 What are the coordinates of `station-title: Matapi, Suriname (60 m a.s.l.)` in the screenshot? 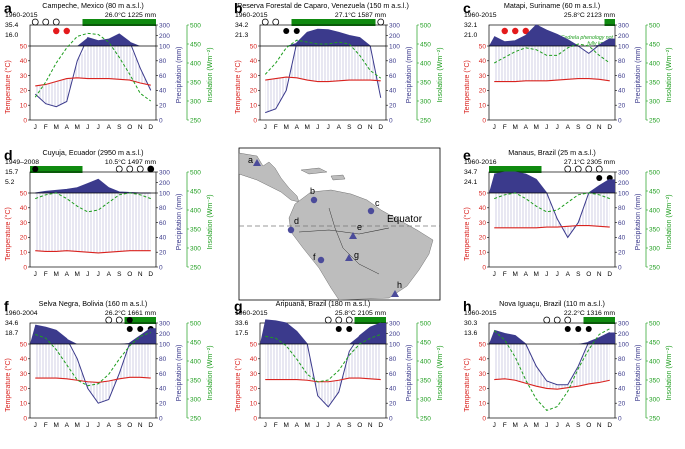 It's located at (552, 5).